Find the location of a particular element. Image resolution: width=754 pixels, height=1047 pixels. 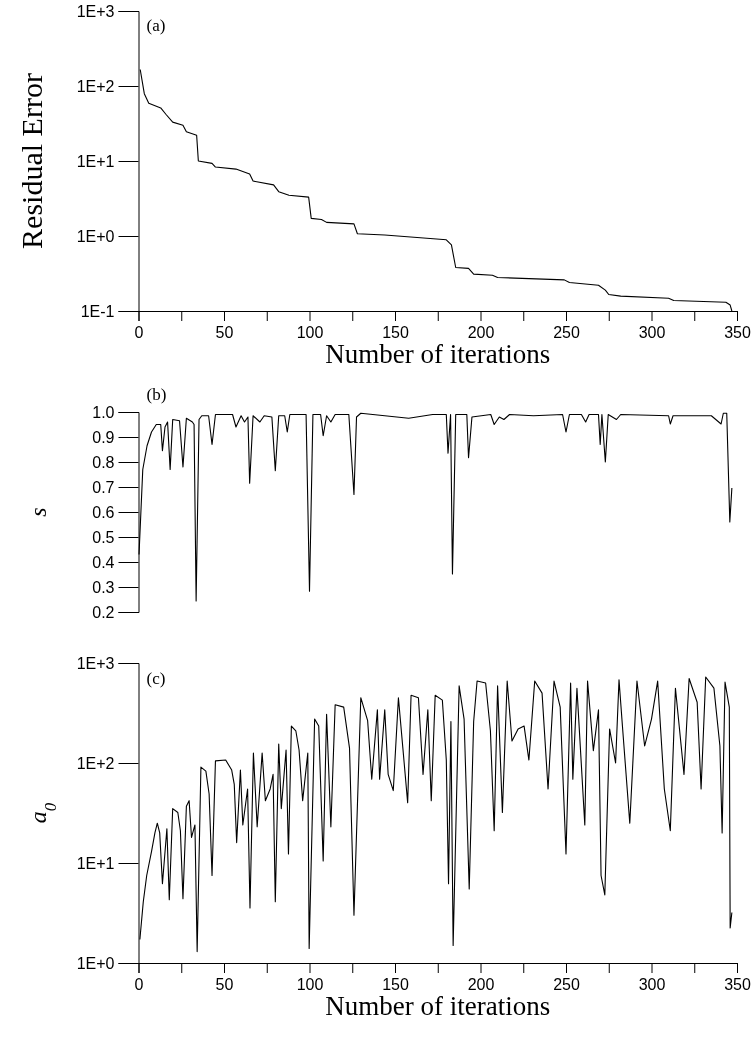

y-tick-label: 1.0 is located at coordinates (103, 412).